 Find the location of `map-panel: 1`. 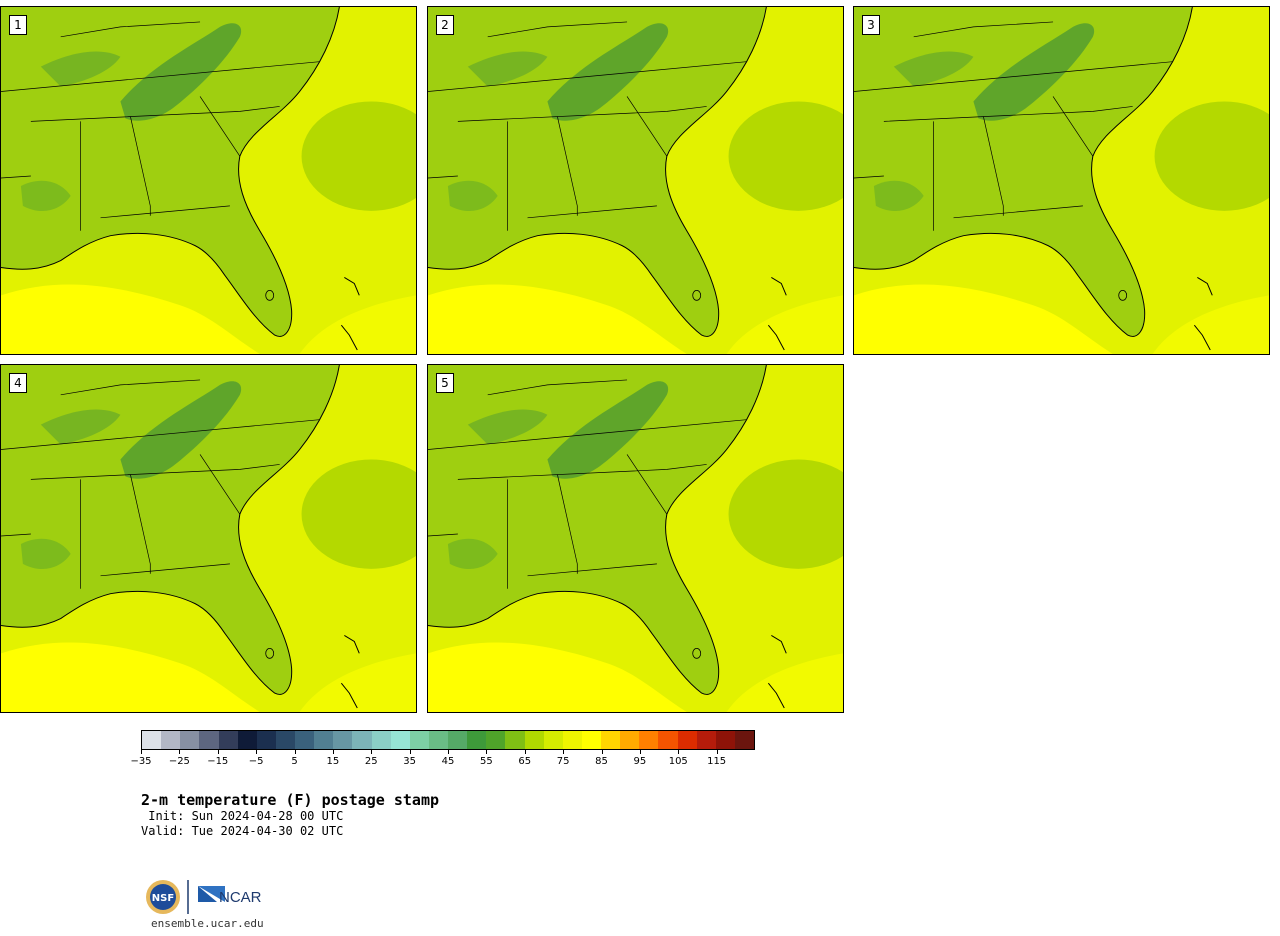

map-panel: 1 is located at coordinates (208, 180).